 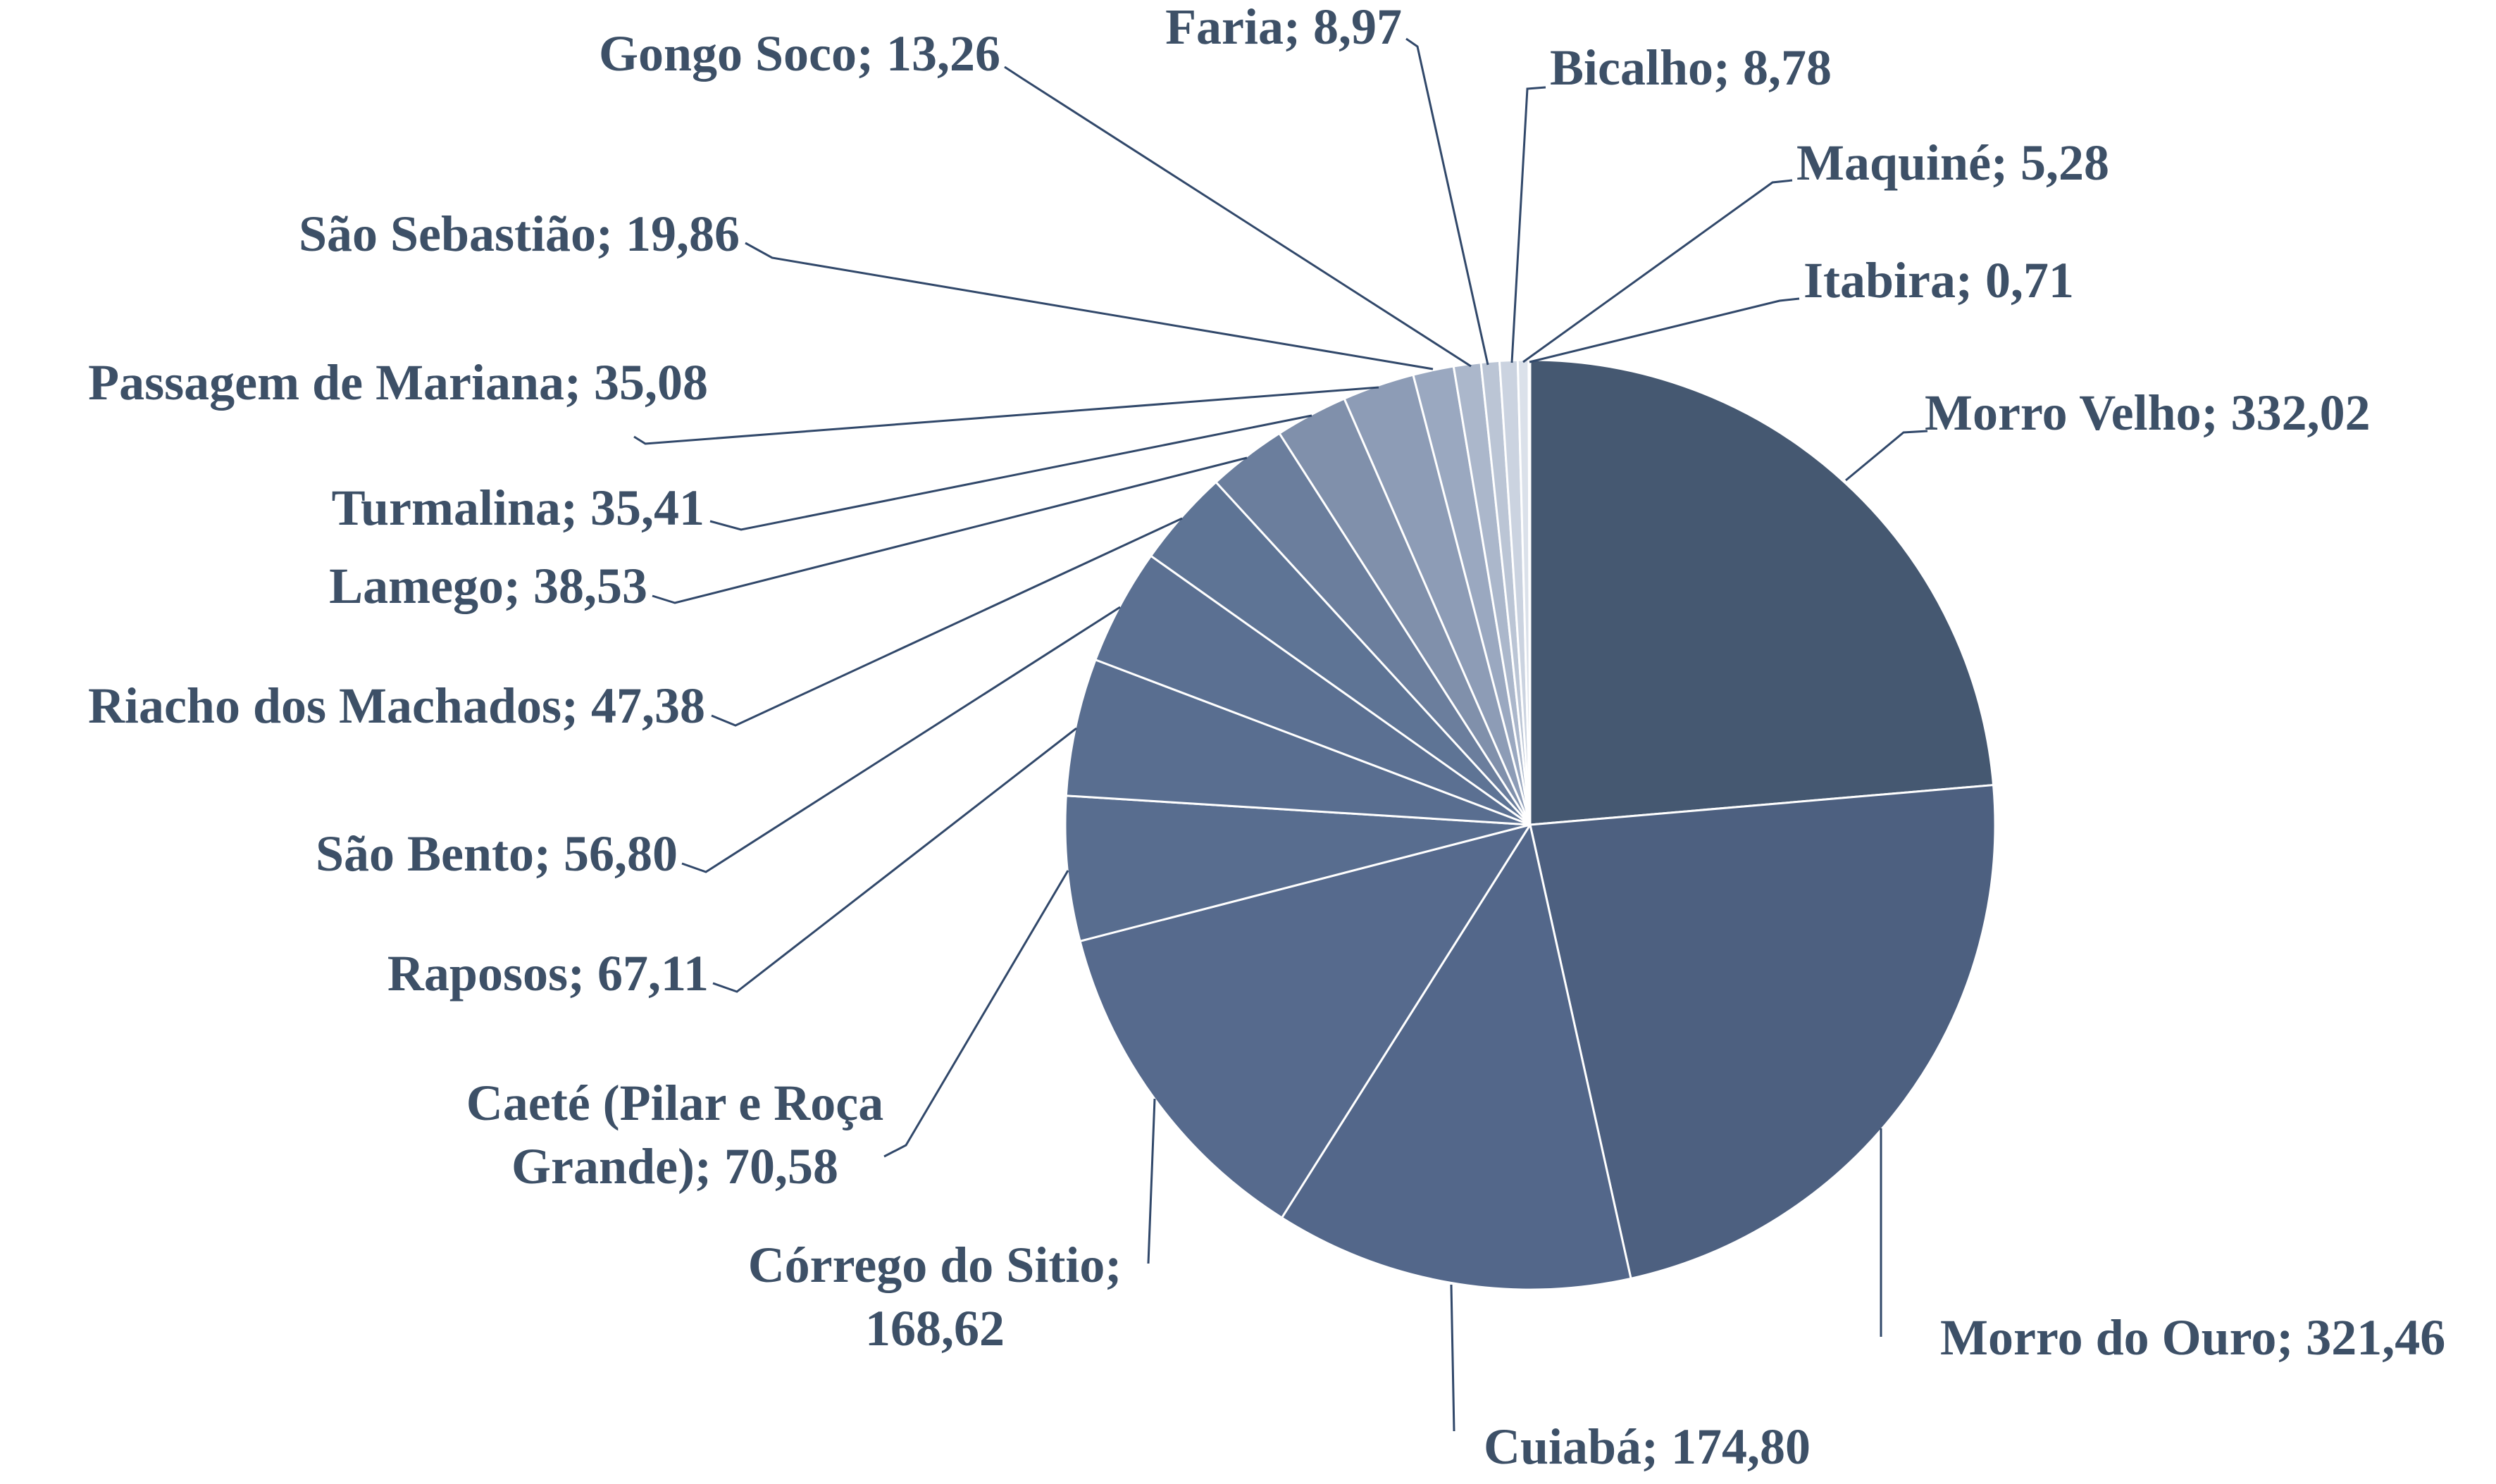 I want to click on slice-label-riacho-dos-machados: Riacho dos Machados; 47,38, so click(x=396, y=706).